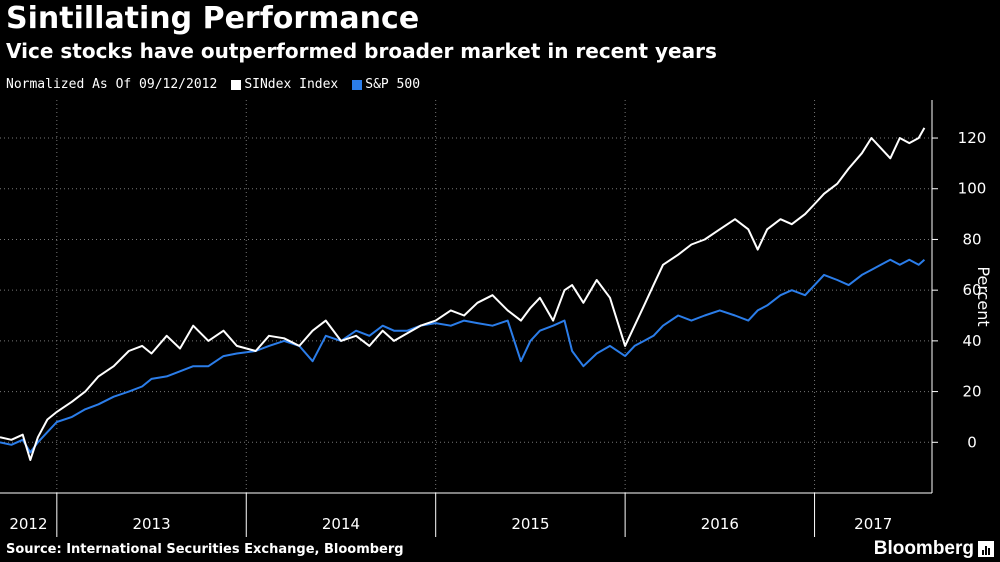  What do you see at coordinates (393, 84) in the screenshot?
I see `legend-label-sp500: S&P 500` at bounding box center [393, 84].